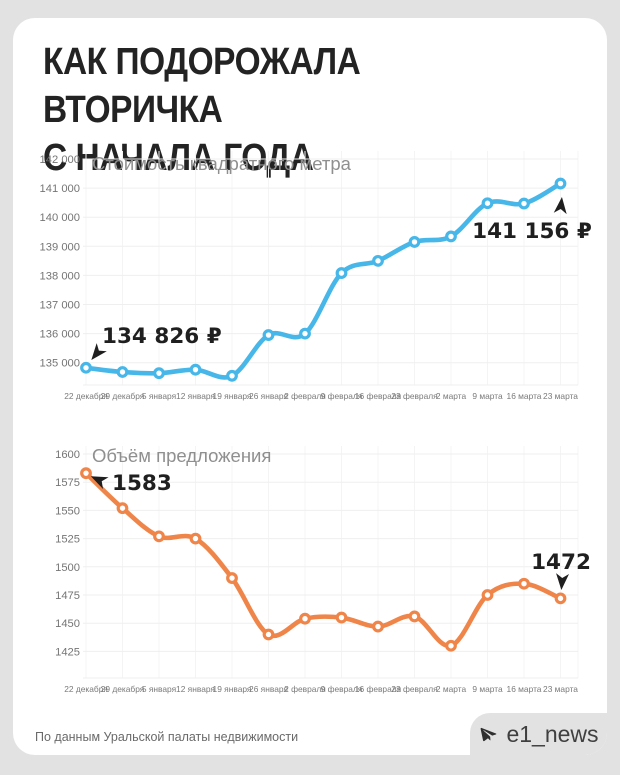 This screenshot has width=620, height=775. What do you see at coordinates (167, 737) in the screenshot?
I see `source-note: По данным Уральской палаты недвижимости` at bounding box center [167, 737].